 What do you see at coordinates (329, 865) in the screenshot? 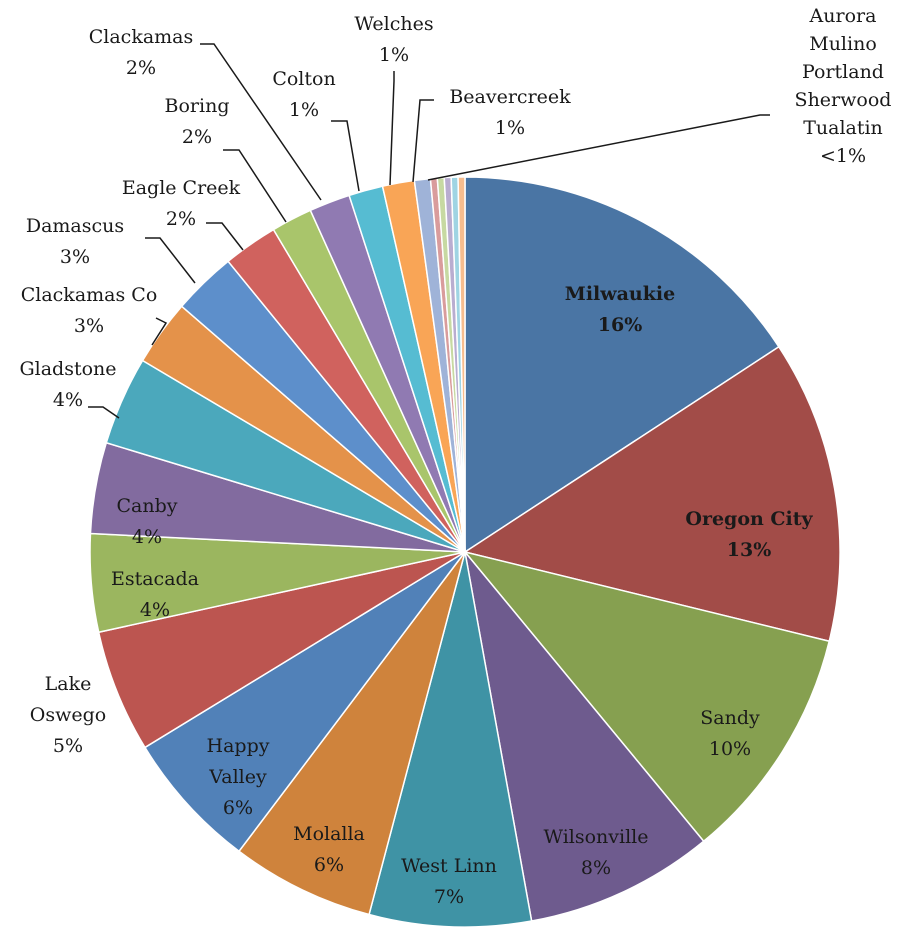
I see `slice-percent-molalla: 6%` at bounding box center [329, 865].